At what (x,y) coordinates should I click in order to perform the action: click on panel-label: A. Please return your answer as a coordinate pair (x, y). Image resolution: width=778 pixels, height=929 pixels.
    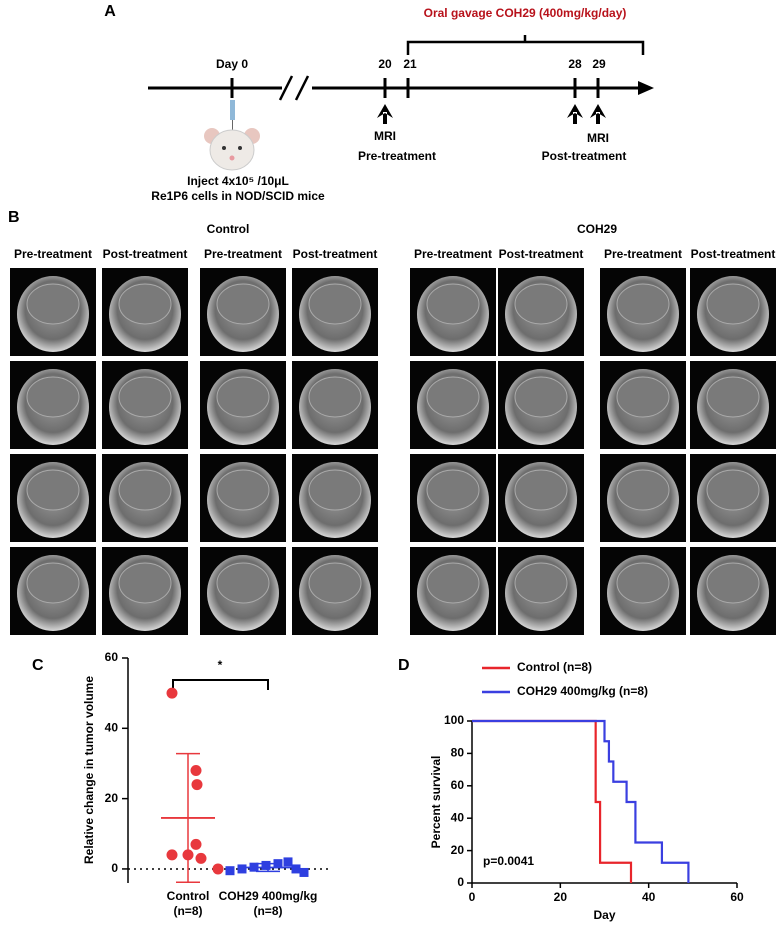
    Looking at the image, I should click on (110, 11).